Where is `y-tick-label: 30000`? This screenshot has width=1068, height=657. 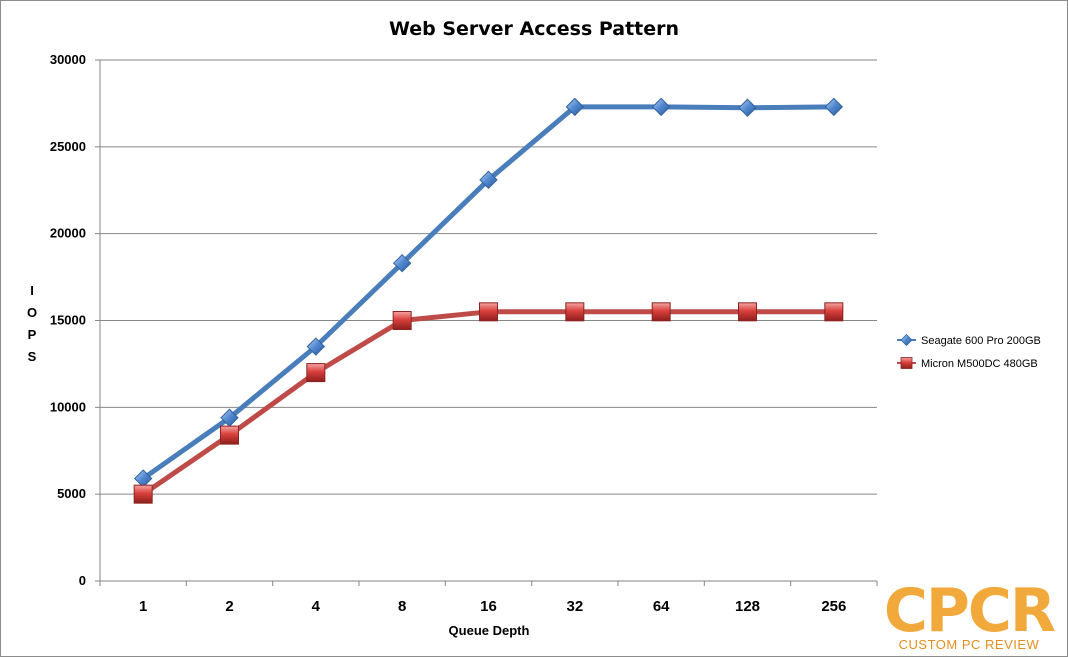 y-tick-label: 30000 is located at coordinates (68, 59).